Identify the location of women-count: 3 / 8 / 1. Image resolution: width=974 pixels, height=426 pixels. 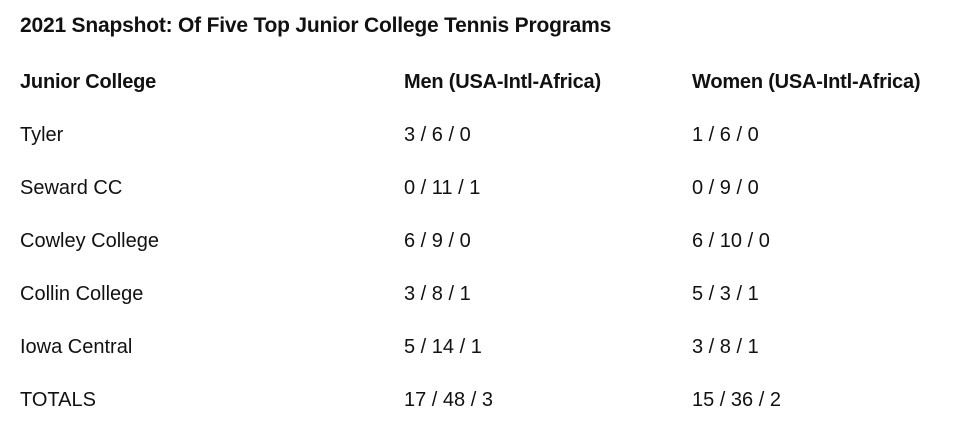
(725, 347).